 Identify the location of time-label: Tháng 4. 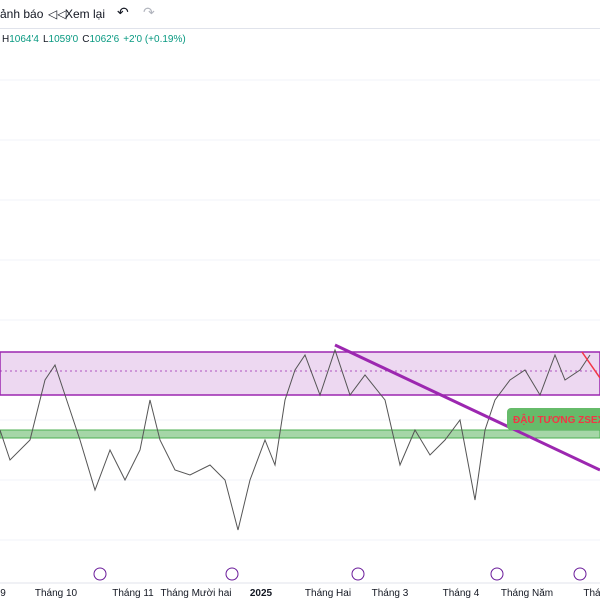
(461, 593).